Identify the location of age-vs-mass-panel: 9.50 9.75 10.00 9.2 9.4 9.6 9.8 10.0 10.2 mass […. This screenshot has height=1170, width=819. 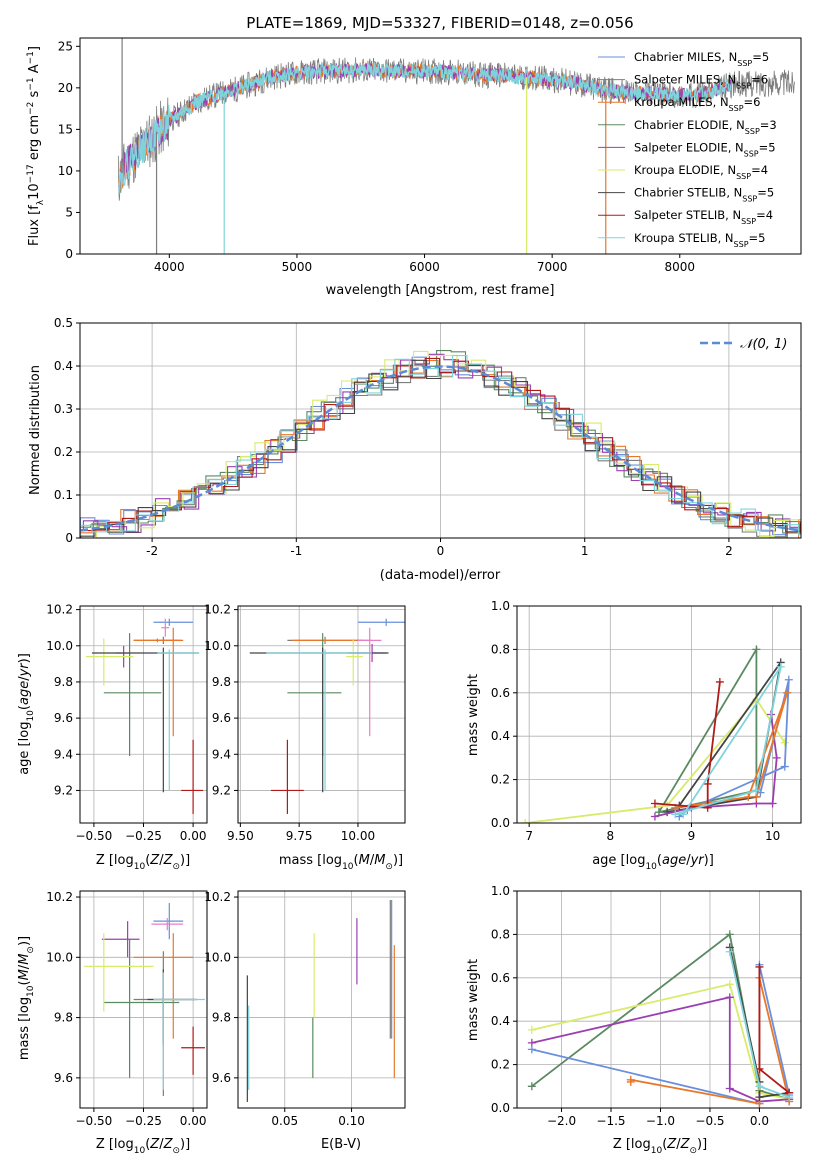
(305, 737).